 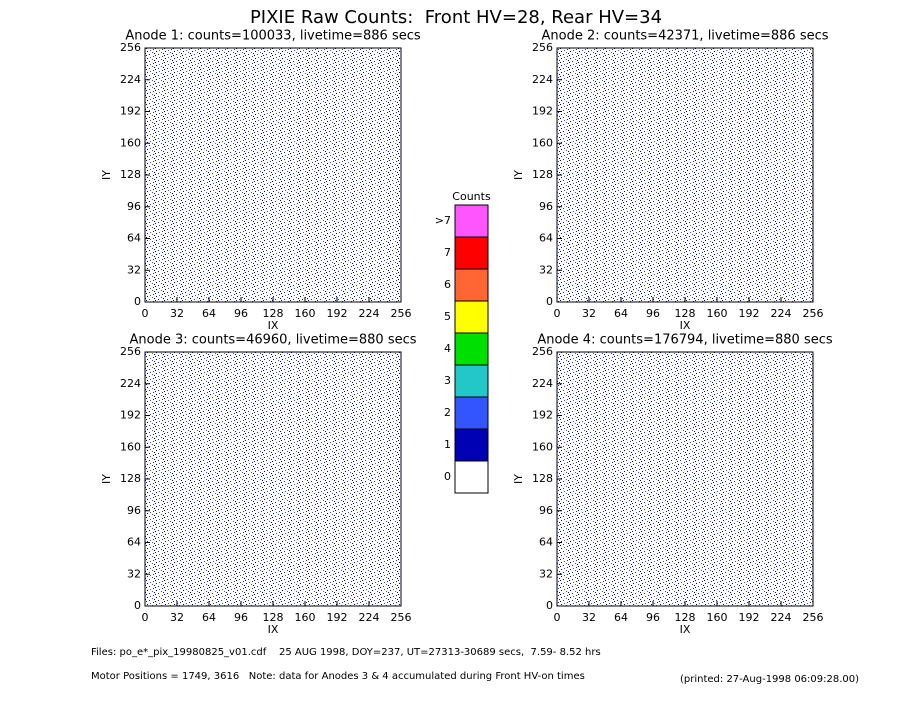 I want to click on colorbar-label: 1, so click(x=447, y=444).